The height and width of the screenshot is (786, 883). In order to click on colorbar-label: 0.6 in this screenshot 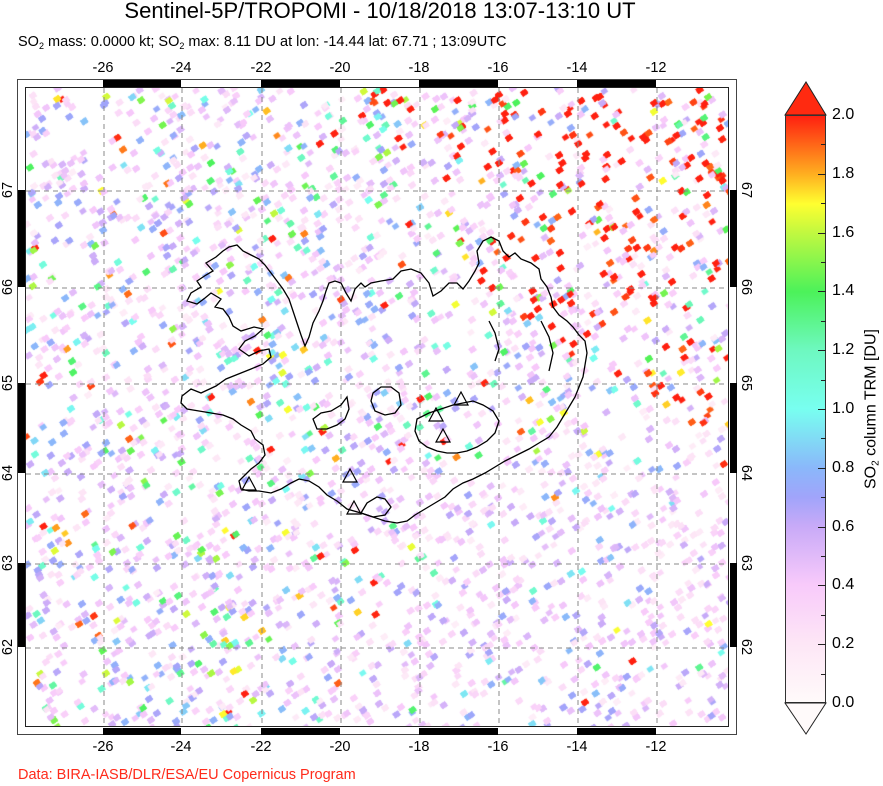, I will do `click(843, 526)`.